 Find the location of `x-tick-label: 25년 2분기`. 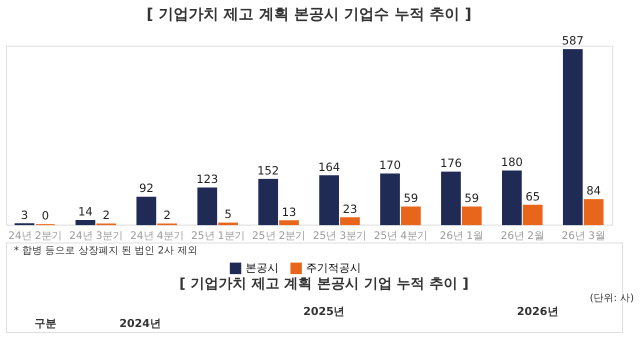

x-tick-label: 25년 2분기 is located at coordinates (279, 236).